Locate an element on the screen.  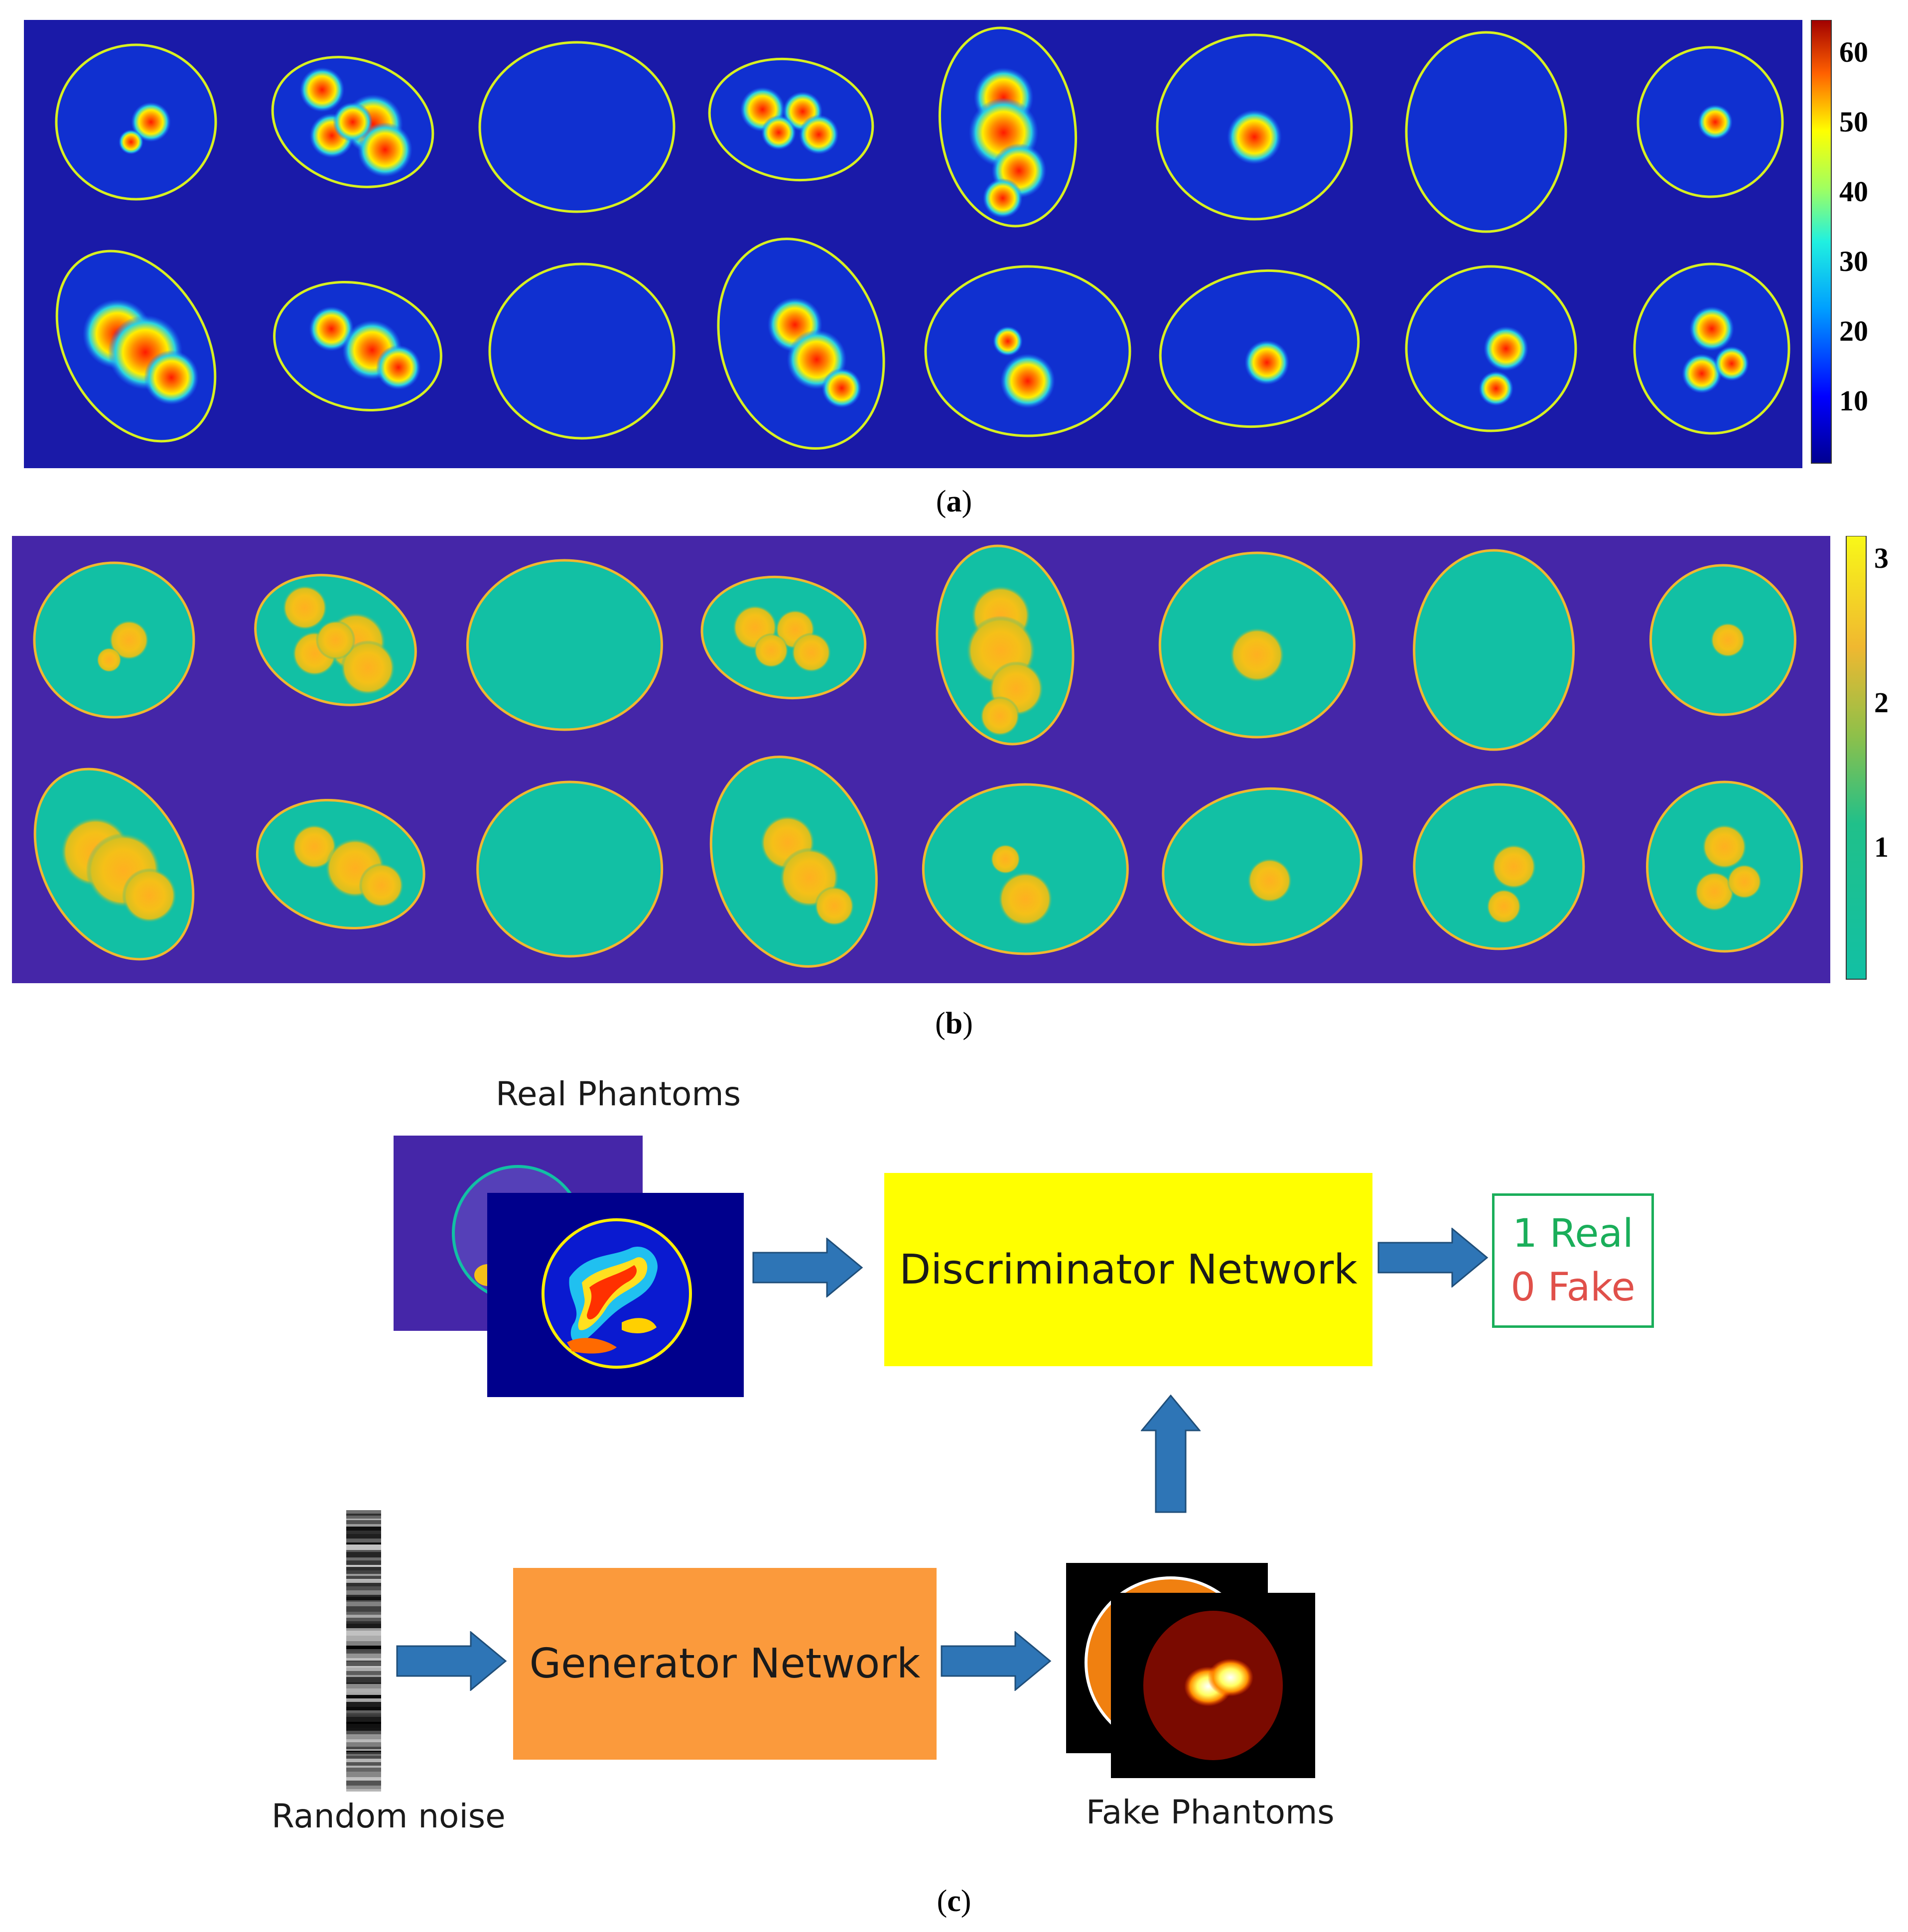
arrow-up-to-discriminator is located at coordinates (1171, 1454).